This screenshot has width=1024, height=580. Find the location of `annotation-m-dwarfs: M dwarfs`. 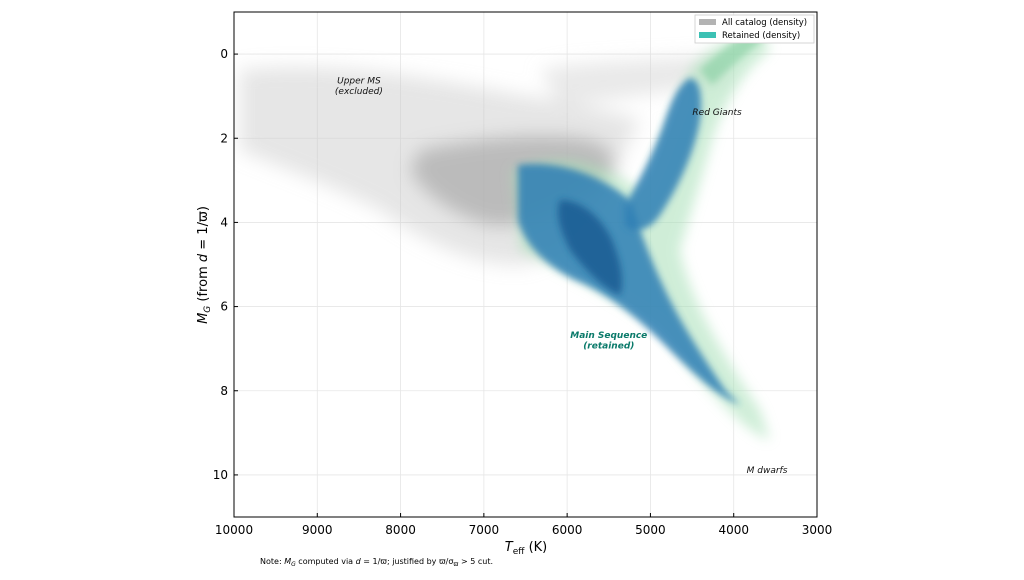

annotation-m-dwarfs: M dwarfs is located at coordinates (767, 471).